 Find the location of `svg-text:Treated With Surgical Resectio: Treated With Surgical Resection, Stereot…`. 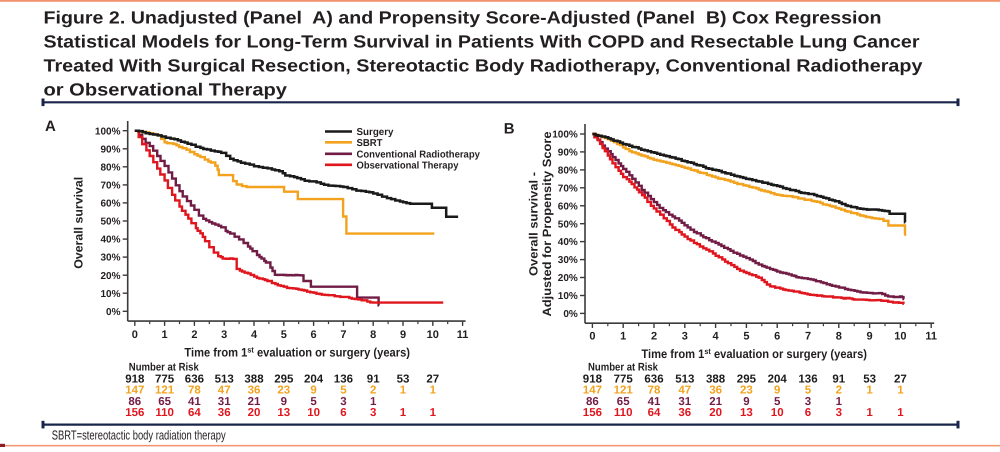

svg-text:Treated With Surgical Resectio: Treated With Surgical Resection, Stereot… is located at coordinates (483, 65).